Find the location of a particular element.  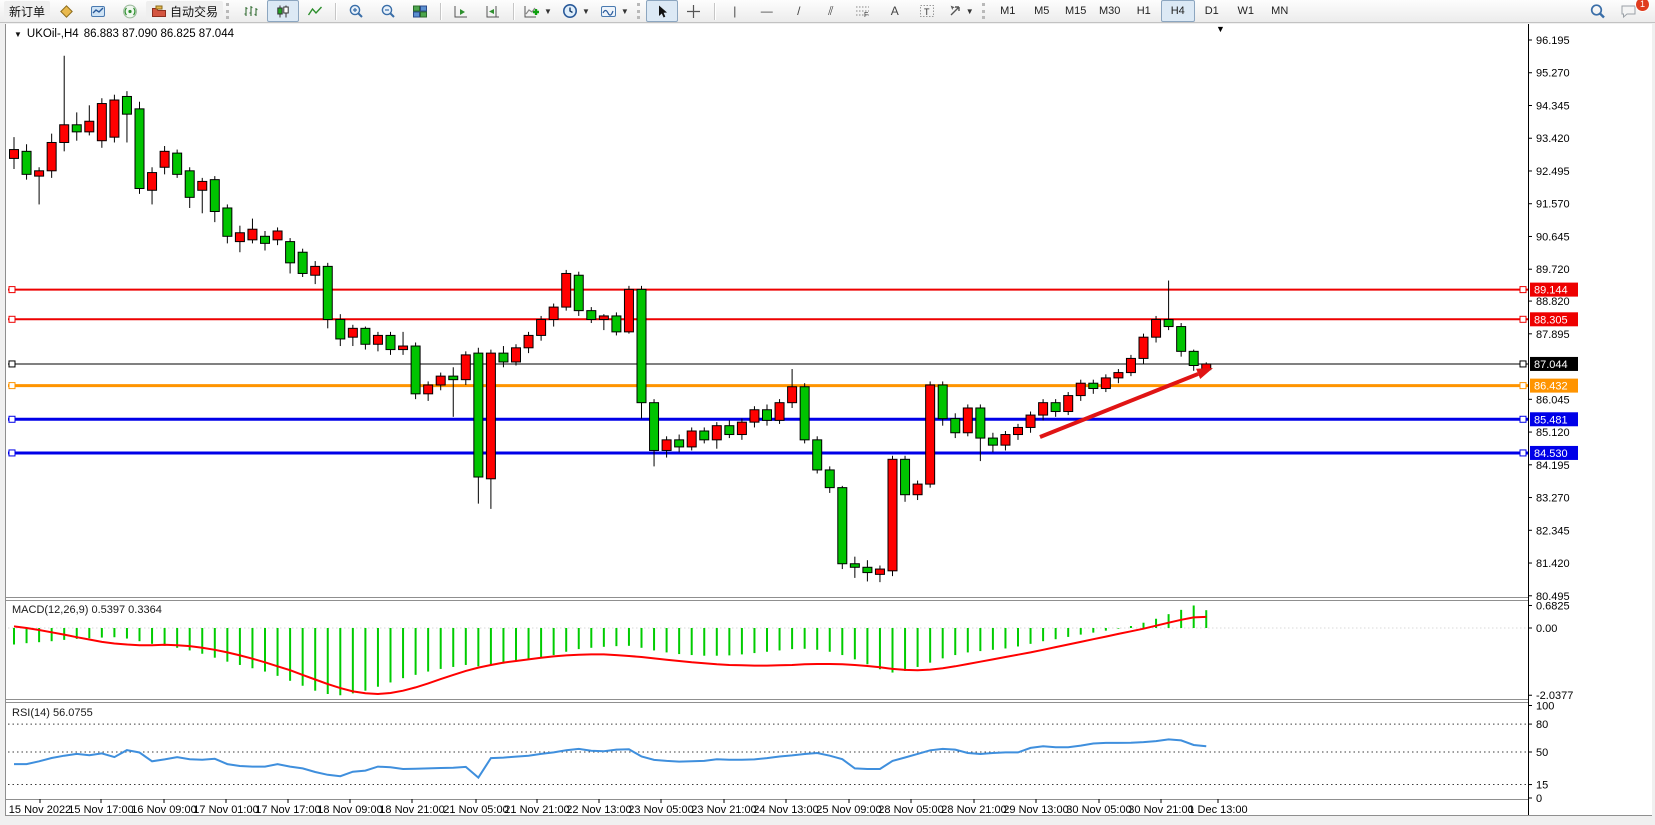

bar-chart-button is located at coordinates (251, 11).